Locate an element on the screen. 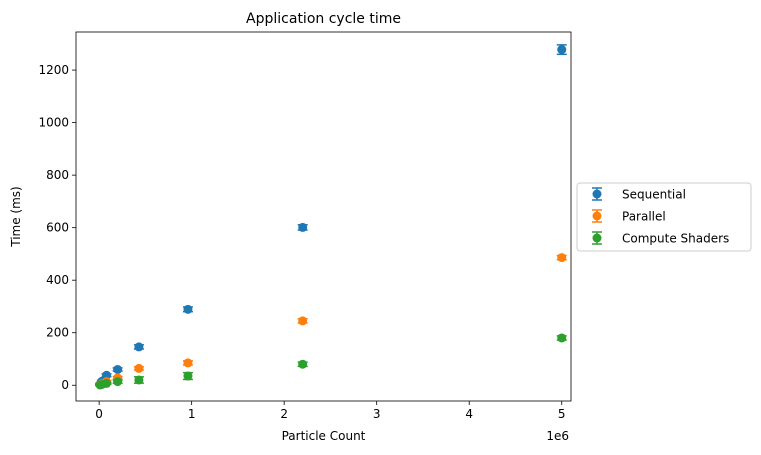 This screenshot has width=761, height=455. y-tick-label: 0 is located at coordinates (65, 385).